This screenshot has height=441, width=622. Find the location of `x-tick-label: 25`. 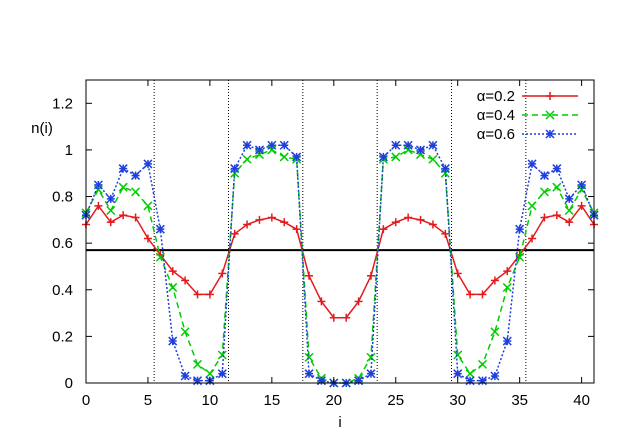

x-tick-label: 25 is located at coordinates (395, 400).